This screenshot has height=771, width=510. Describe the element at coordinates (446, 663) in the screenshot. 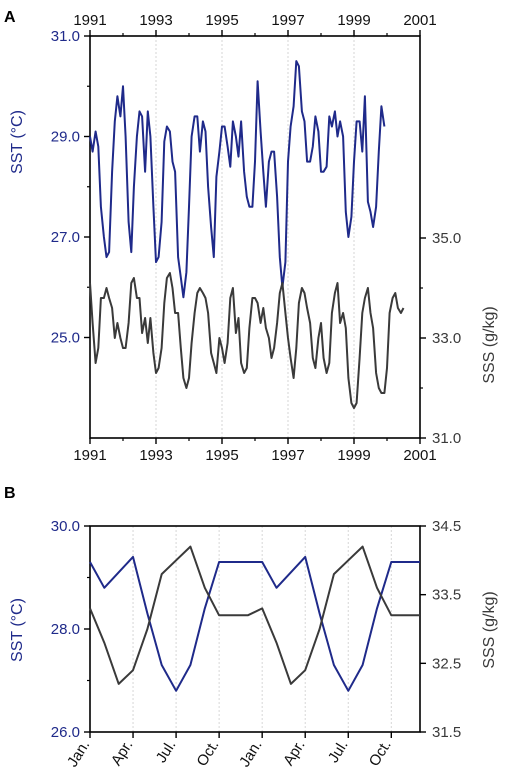

I see `panel-b-sss-tick-label: 32.5` at that location.